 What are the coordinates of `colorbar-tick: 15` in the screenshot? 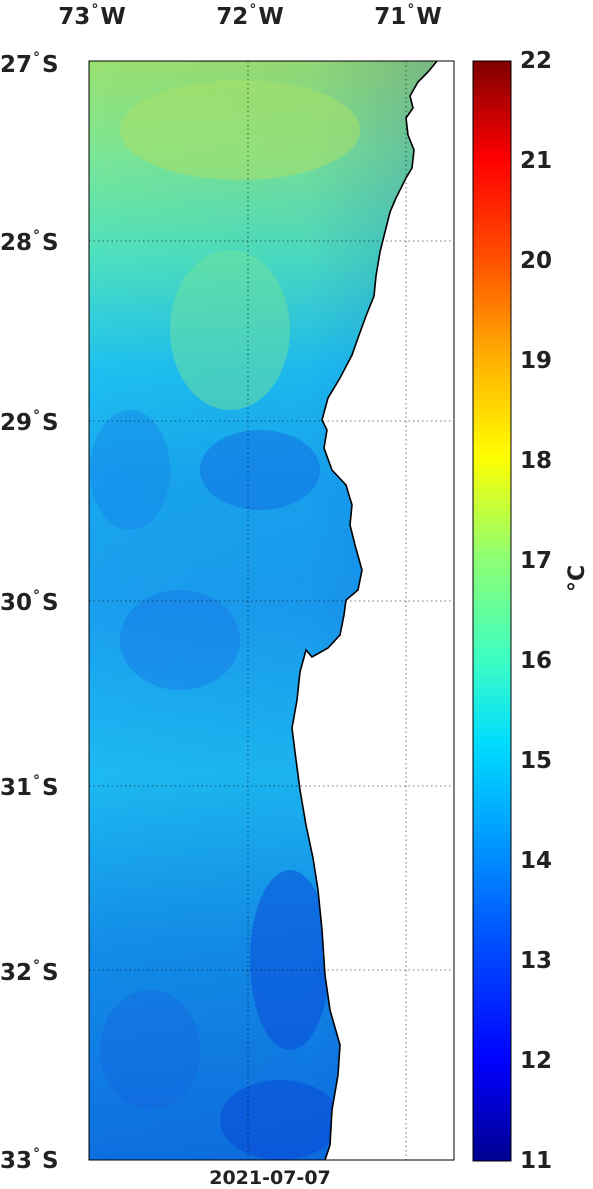 It's located at (536, 761).